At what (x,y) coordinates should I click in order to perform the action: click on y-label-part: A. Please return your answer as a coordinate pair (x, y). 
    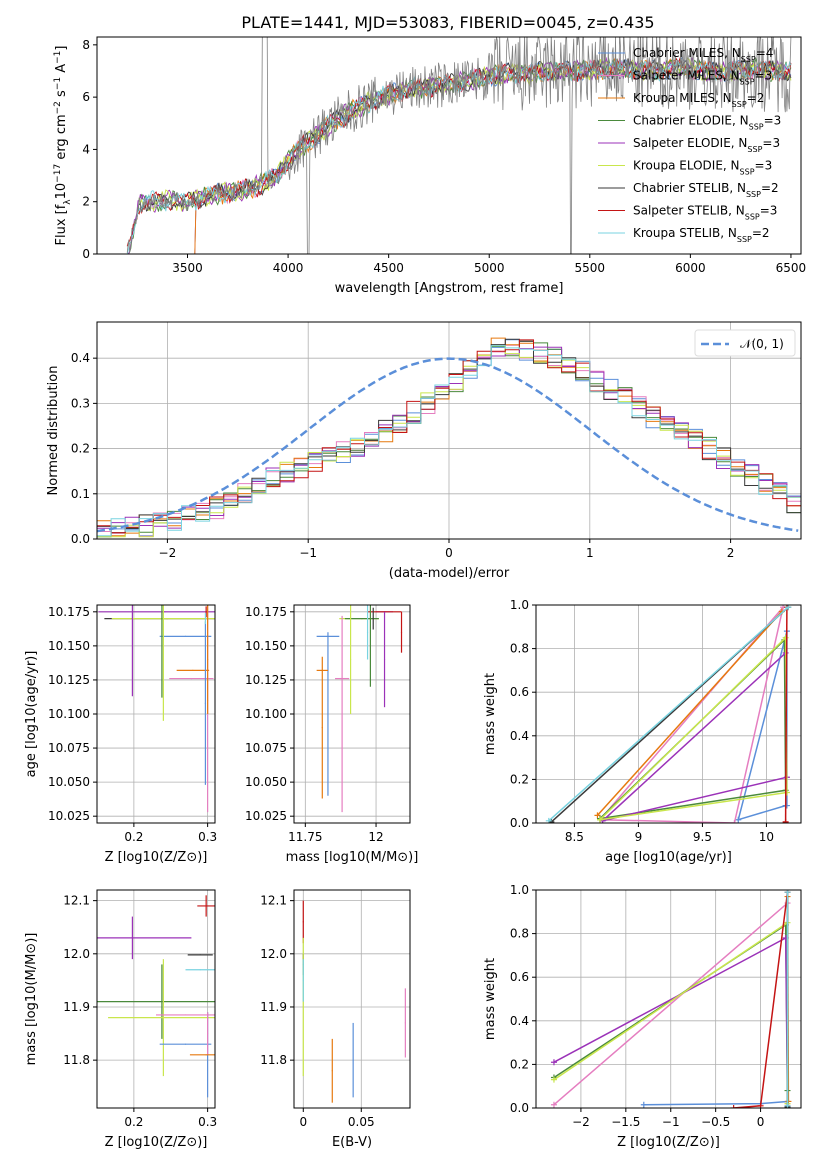
    Looking at the image, I should click on (61, 70).